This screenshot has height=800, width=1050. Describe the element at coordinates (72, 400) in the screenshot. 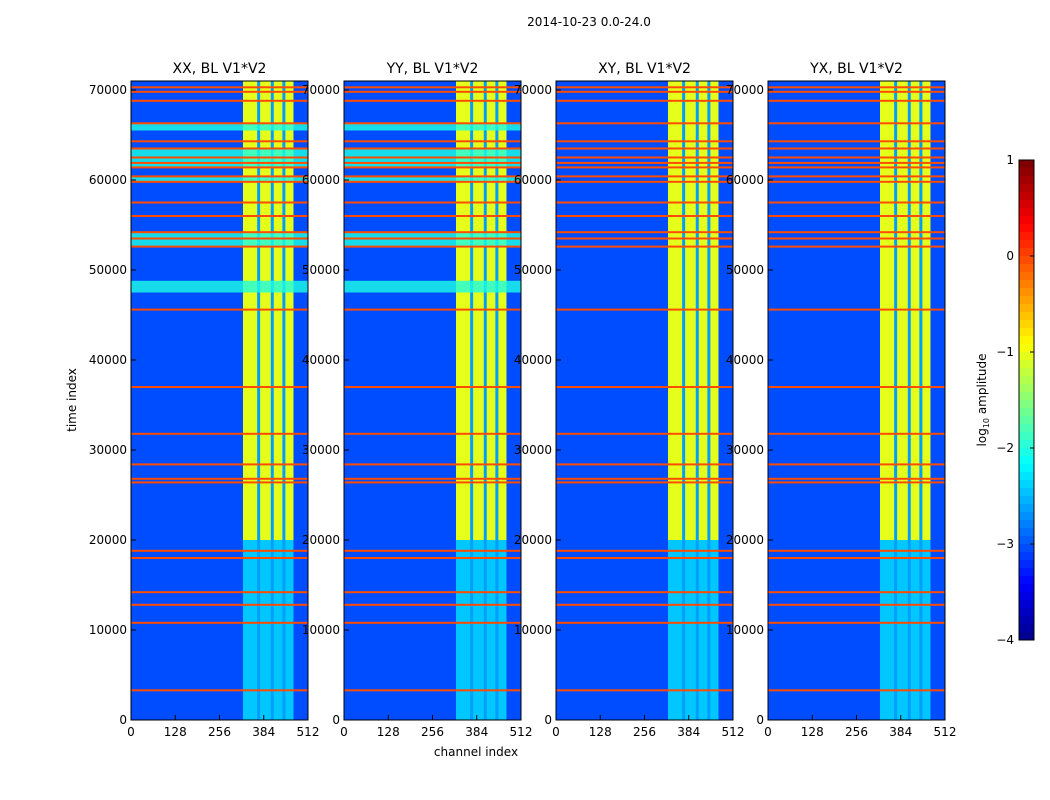

I see `y-axis-label: time index` at that location.